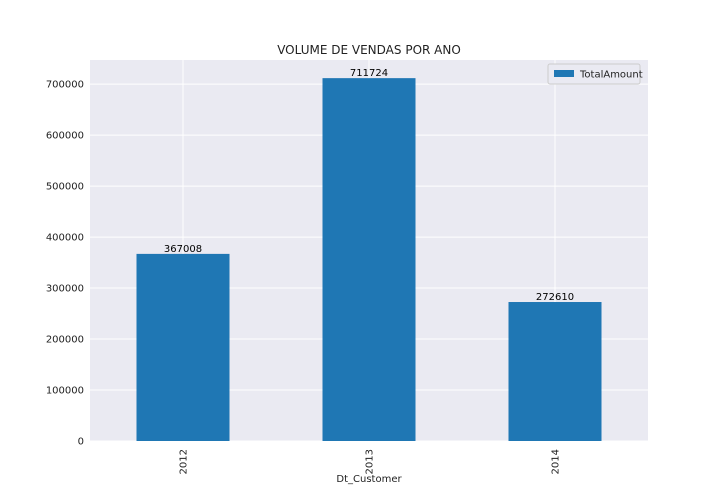  I want to click on x-tick-label: 2012, so click(184, 461).